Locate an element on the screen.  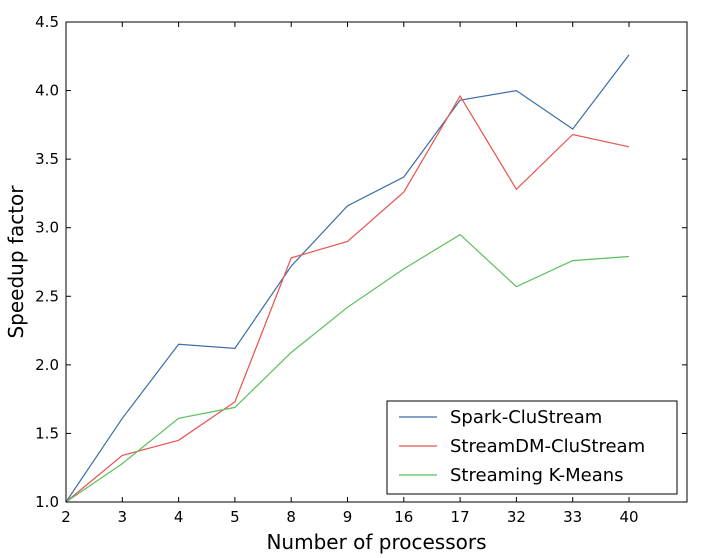
y-tick-label: 1.5 is located at coordinates (47, 433).